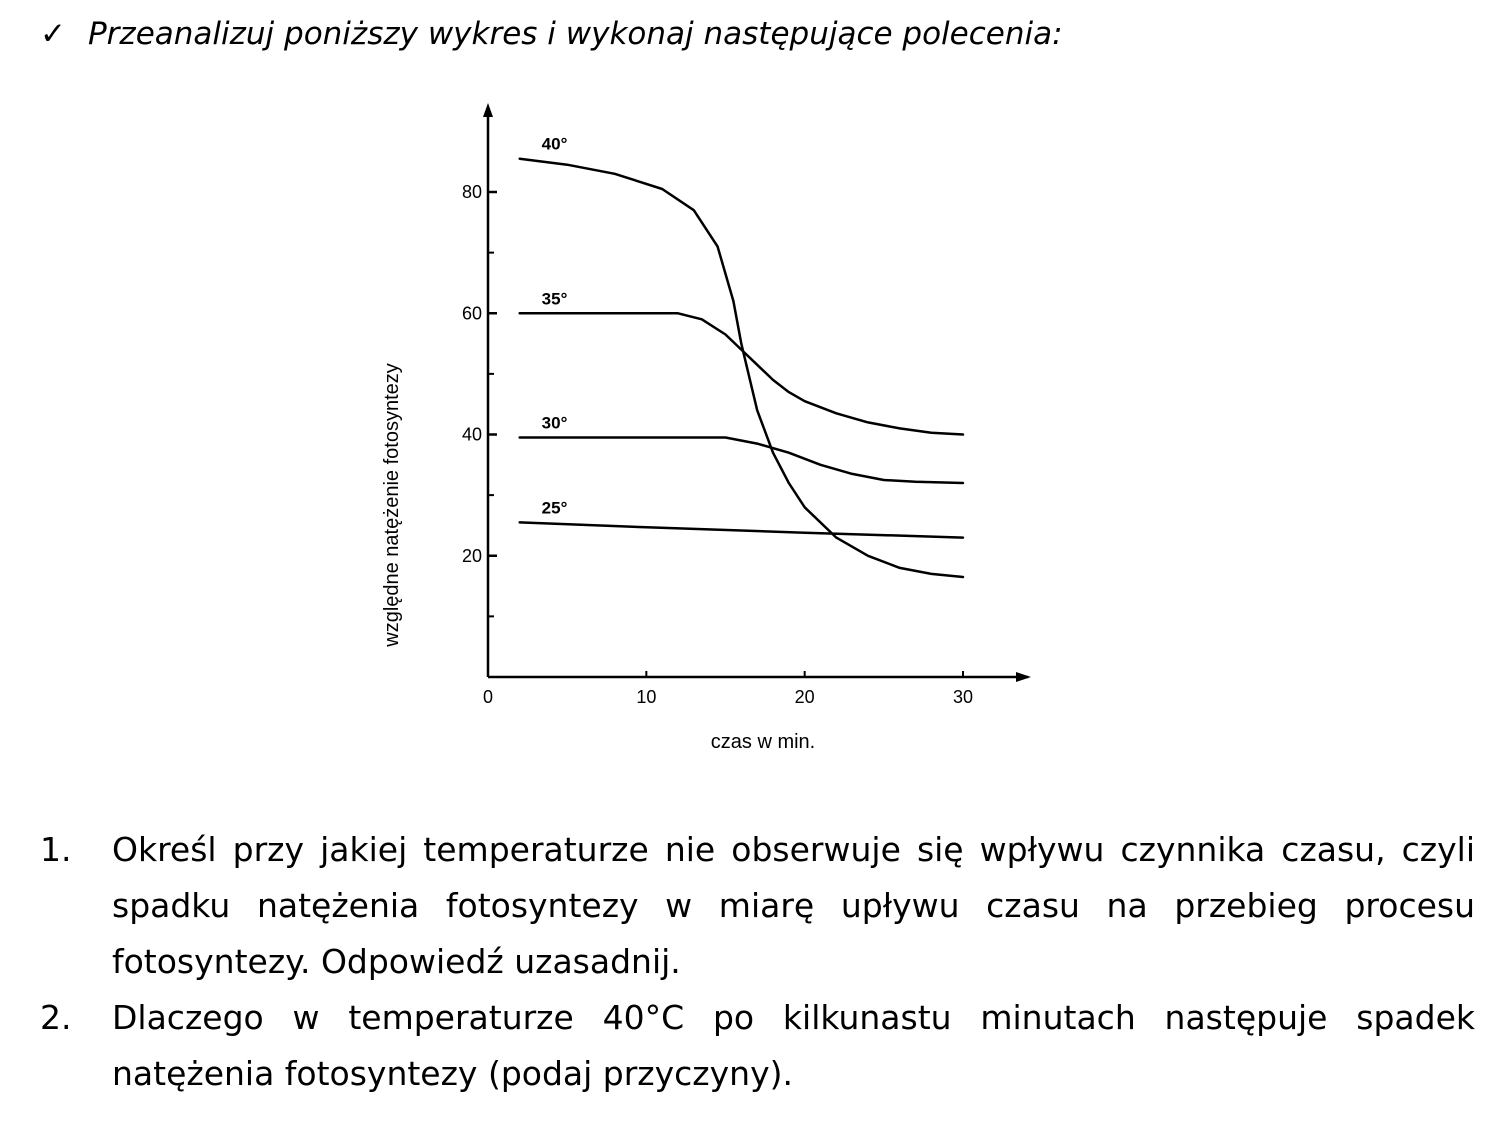  What do you see at coordinates (472, 556) in the screenshot?
I see `y-tick-label: 20` at bounding box center [472, 556].